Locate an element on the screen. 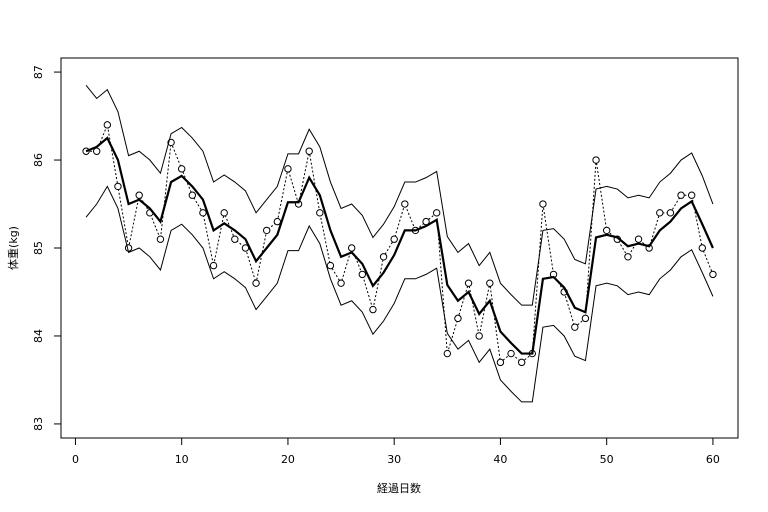 This screenshot has width=768, height=512. x-tick-label: 50 is located at coordinates (607, 459).